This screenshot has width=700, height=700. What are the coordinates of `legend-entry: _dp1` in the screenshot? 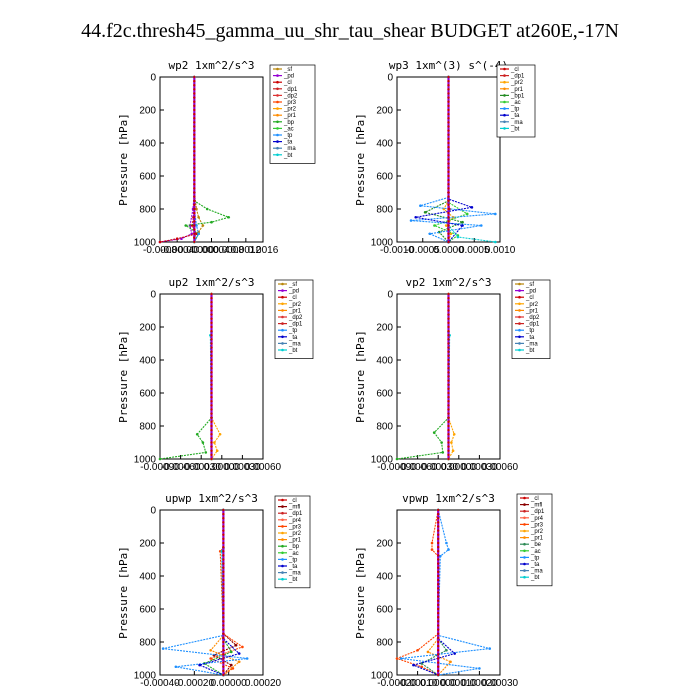 It's located at (537, 512).